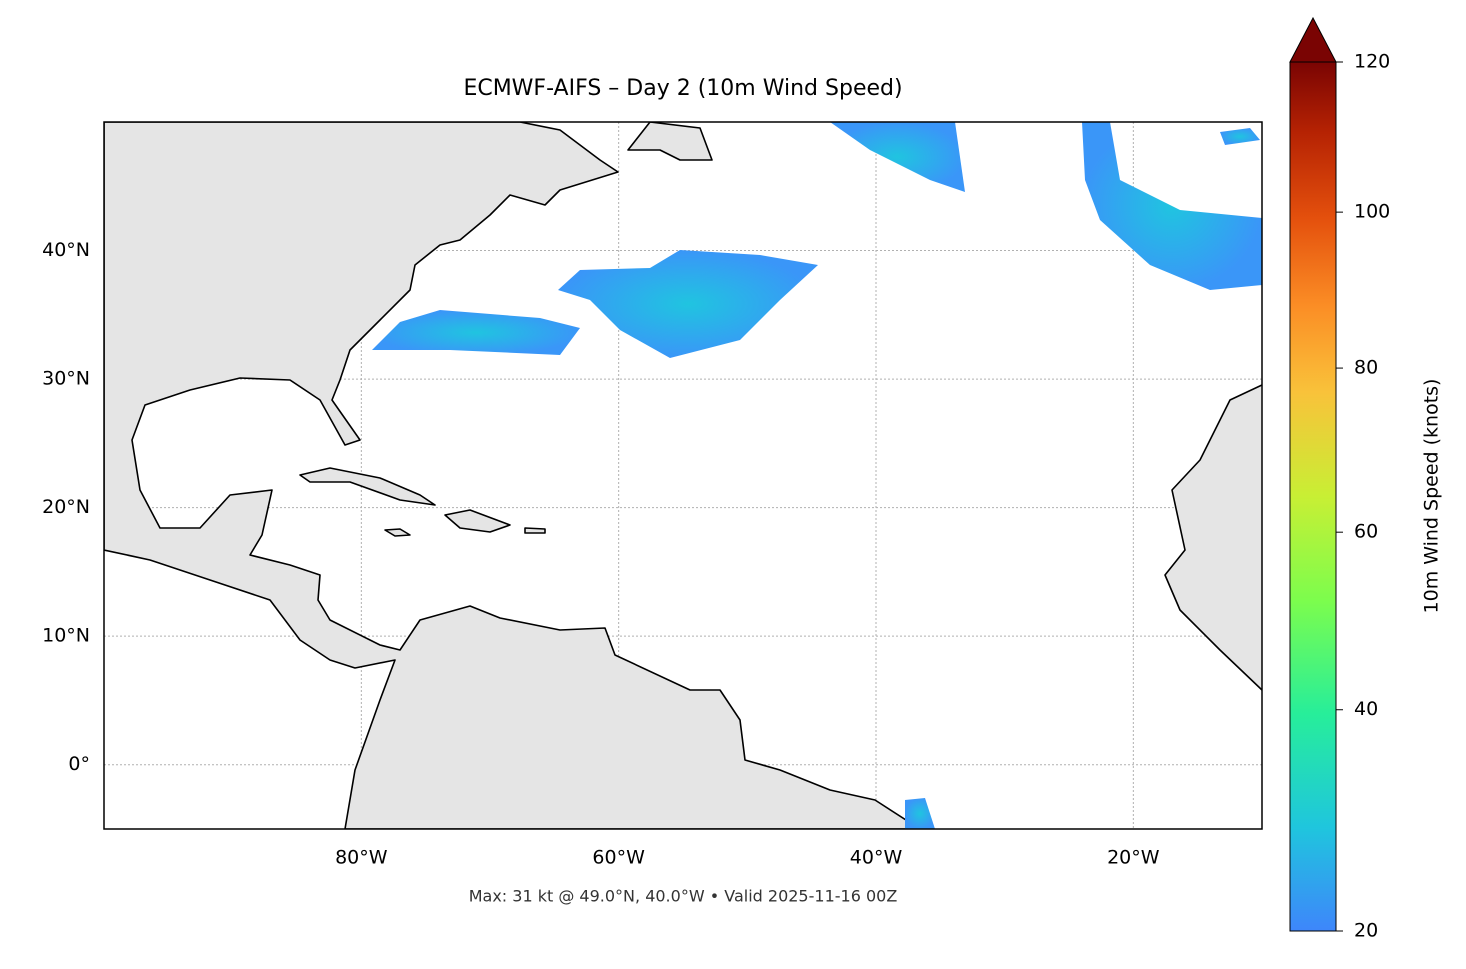 This screenshot has height=969, width=1466. What do you see at coordinates (79, 764) in the screenshot?
I see `y-tick-label: 0°` at bounding box center [79, 764].